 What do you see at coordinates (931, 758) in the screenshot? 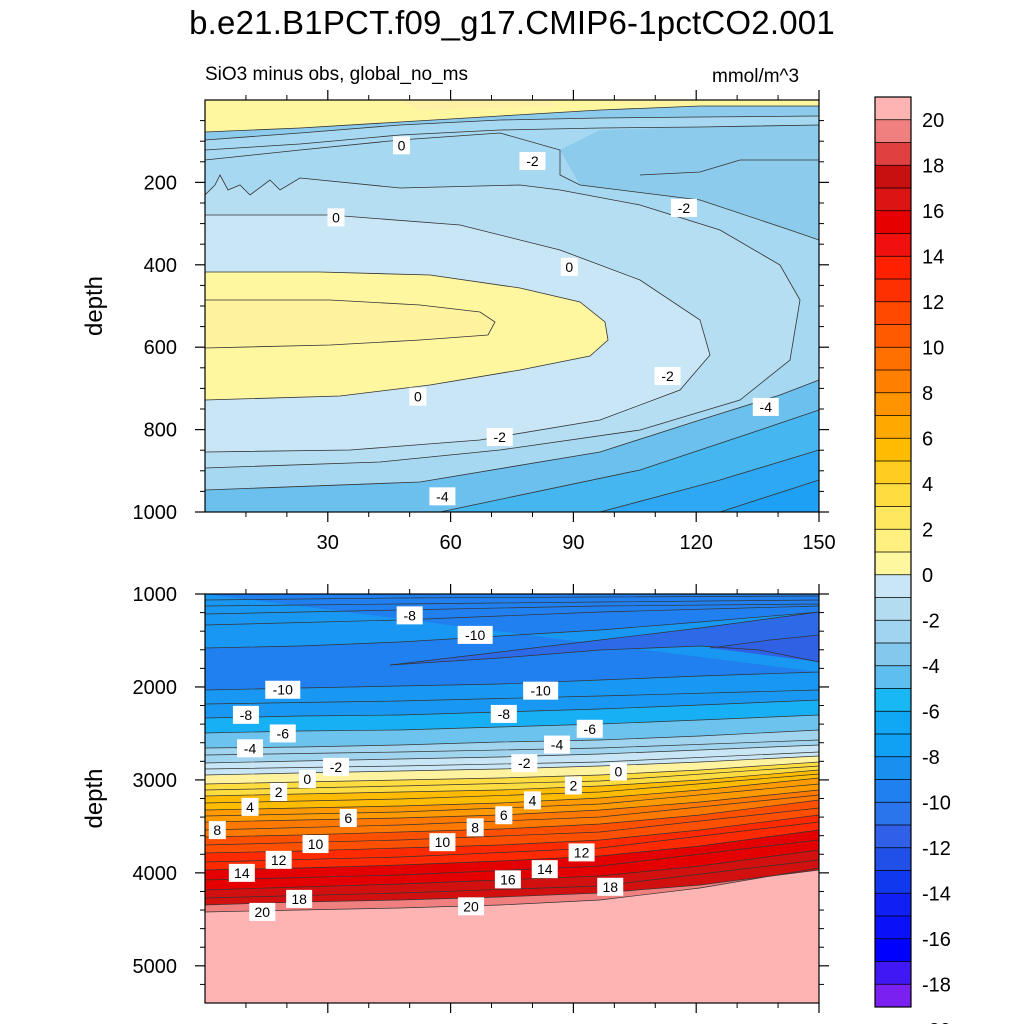
I see `colorbar-tick-label: -8` at bounding box center [931, 758].